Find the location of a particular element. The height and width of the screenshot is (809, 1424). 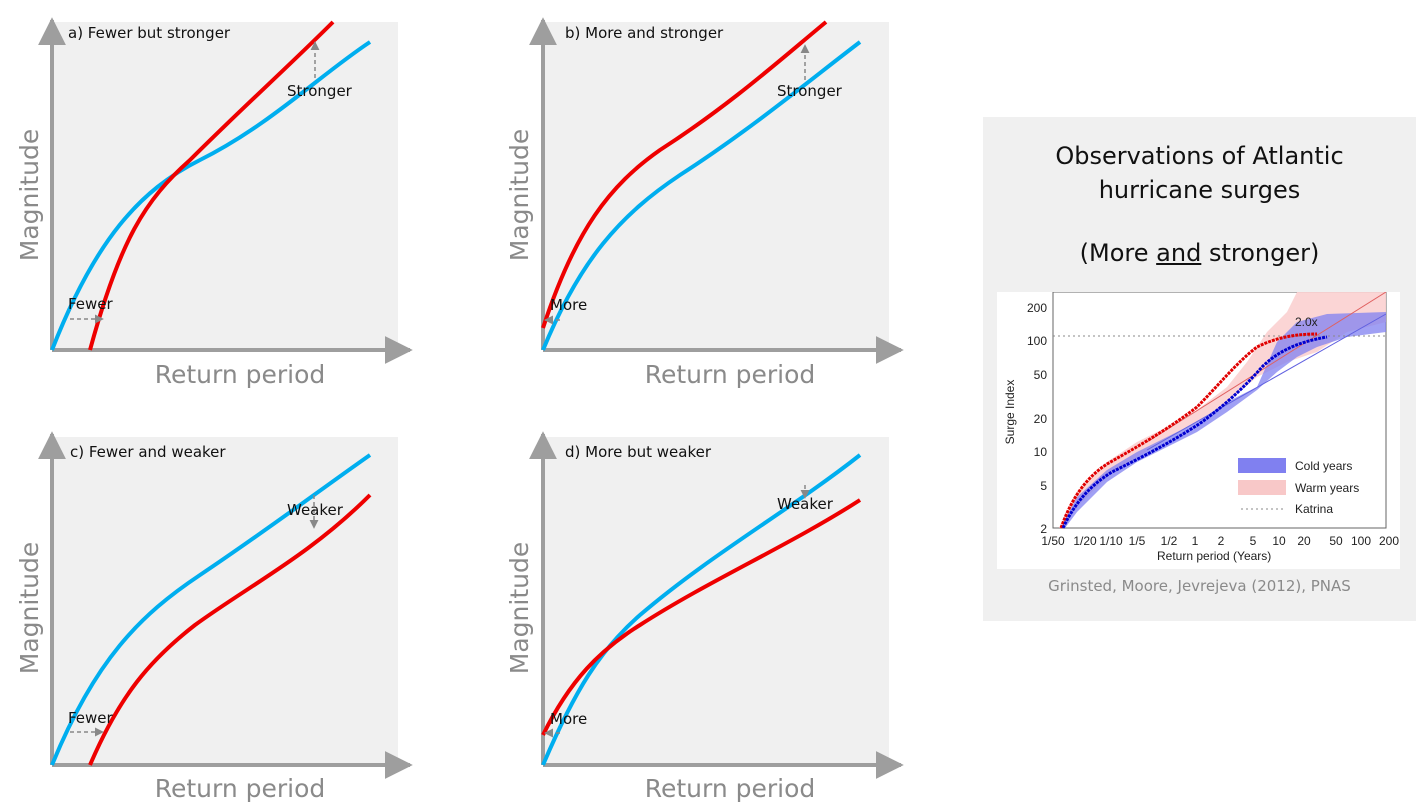

surge-y-axis-label: Surge Index is located at coordinates (1010, 412).